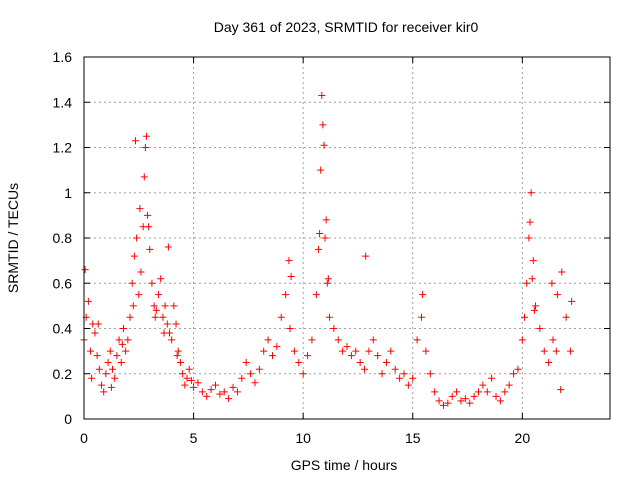 This screenshot has height=480, width=640. Describe the element at coordinates (523, 438) in the screenshot. I see `x-tick-label: 20` at that location.